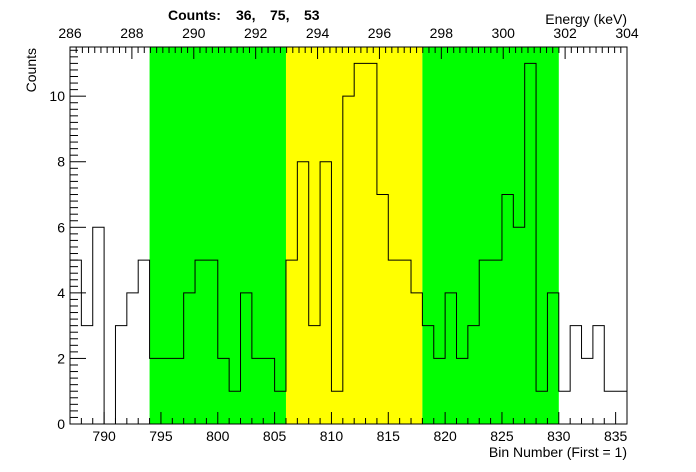 Image resolution: width=696 pixels, height=472 pixels. What do you see at coordinates (70, 33) in the screenshot?
I see `top-tick-label: 286` at bounding box center [70, 33].